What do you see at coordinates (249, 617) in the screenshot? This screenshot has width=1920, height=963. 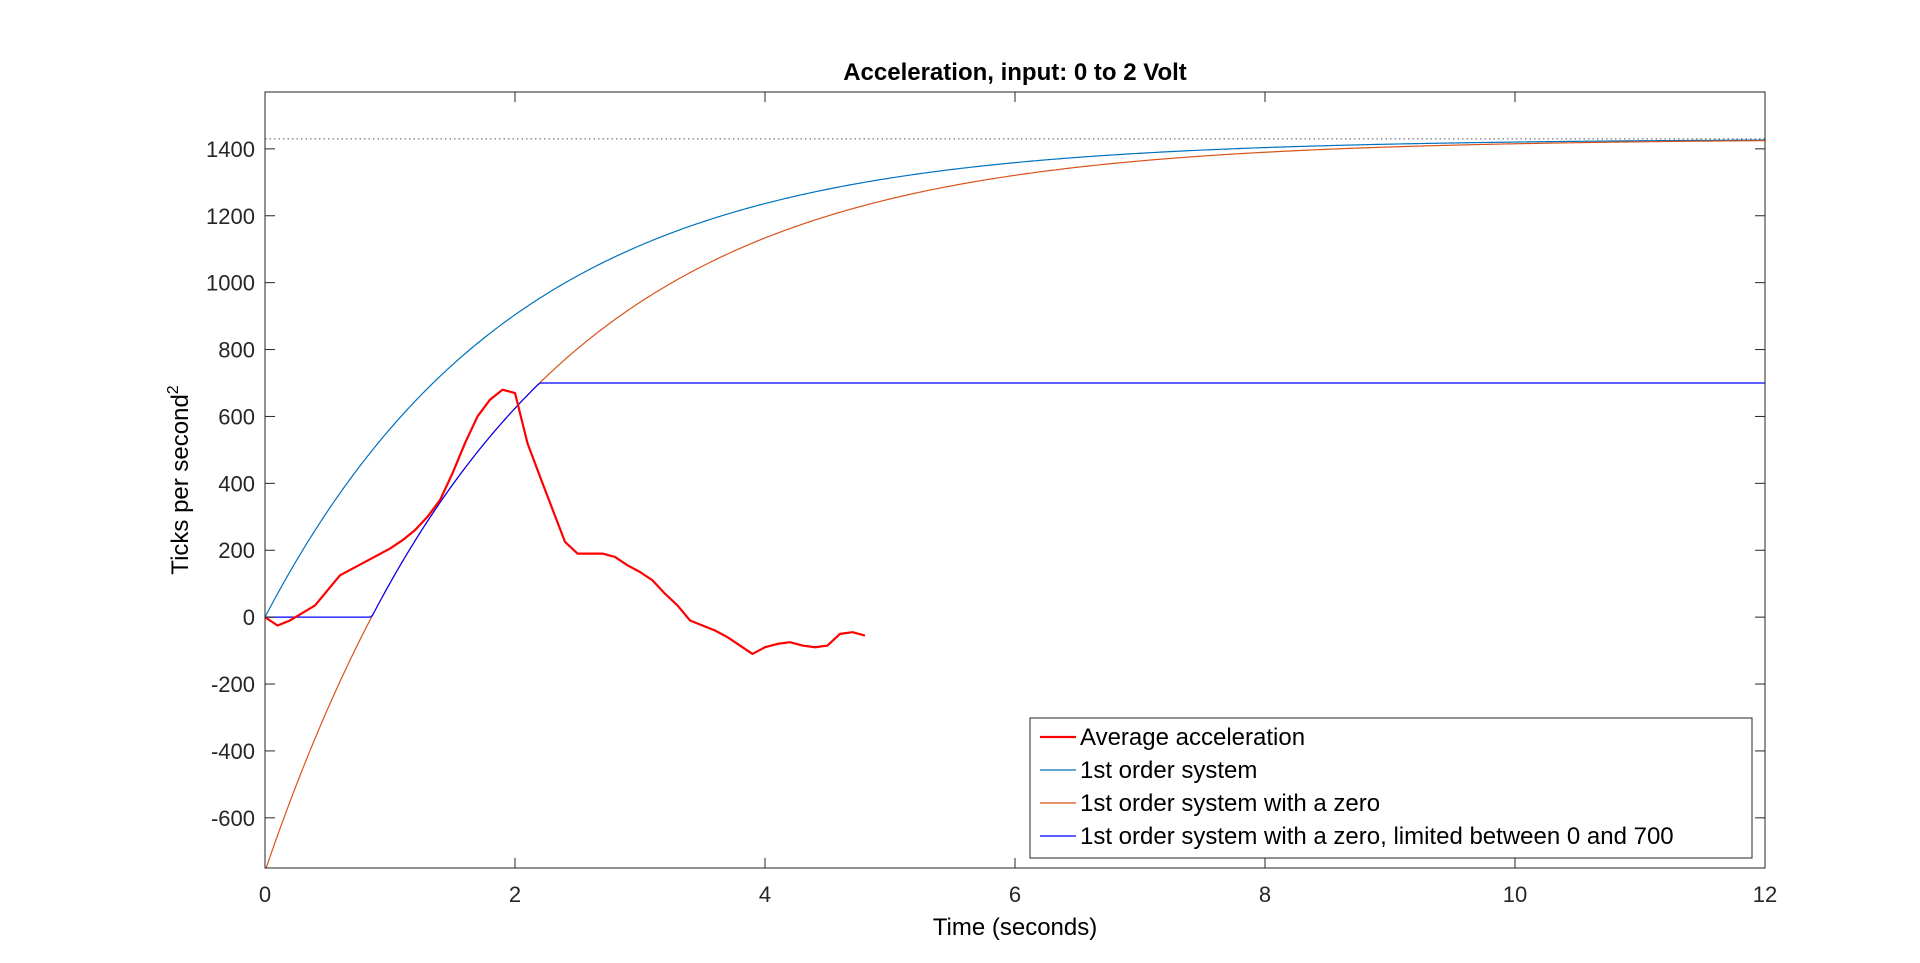 I see `y-tick-label: 0` at bounding box center [249, 617].